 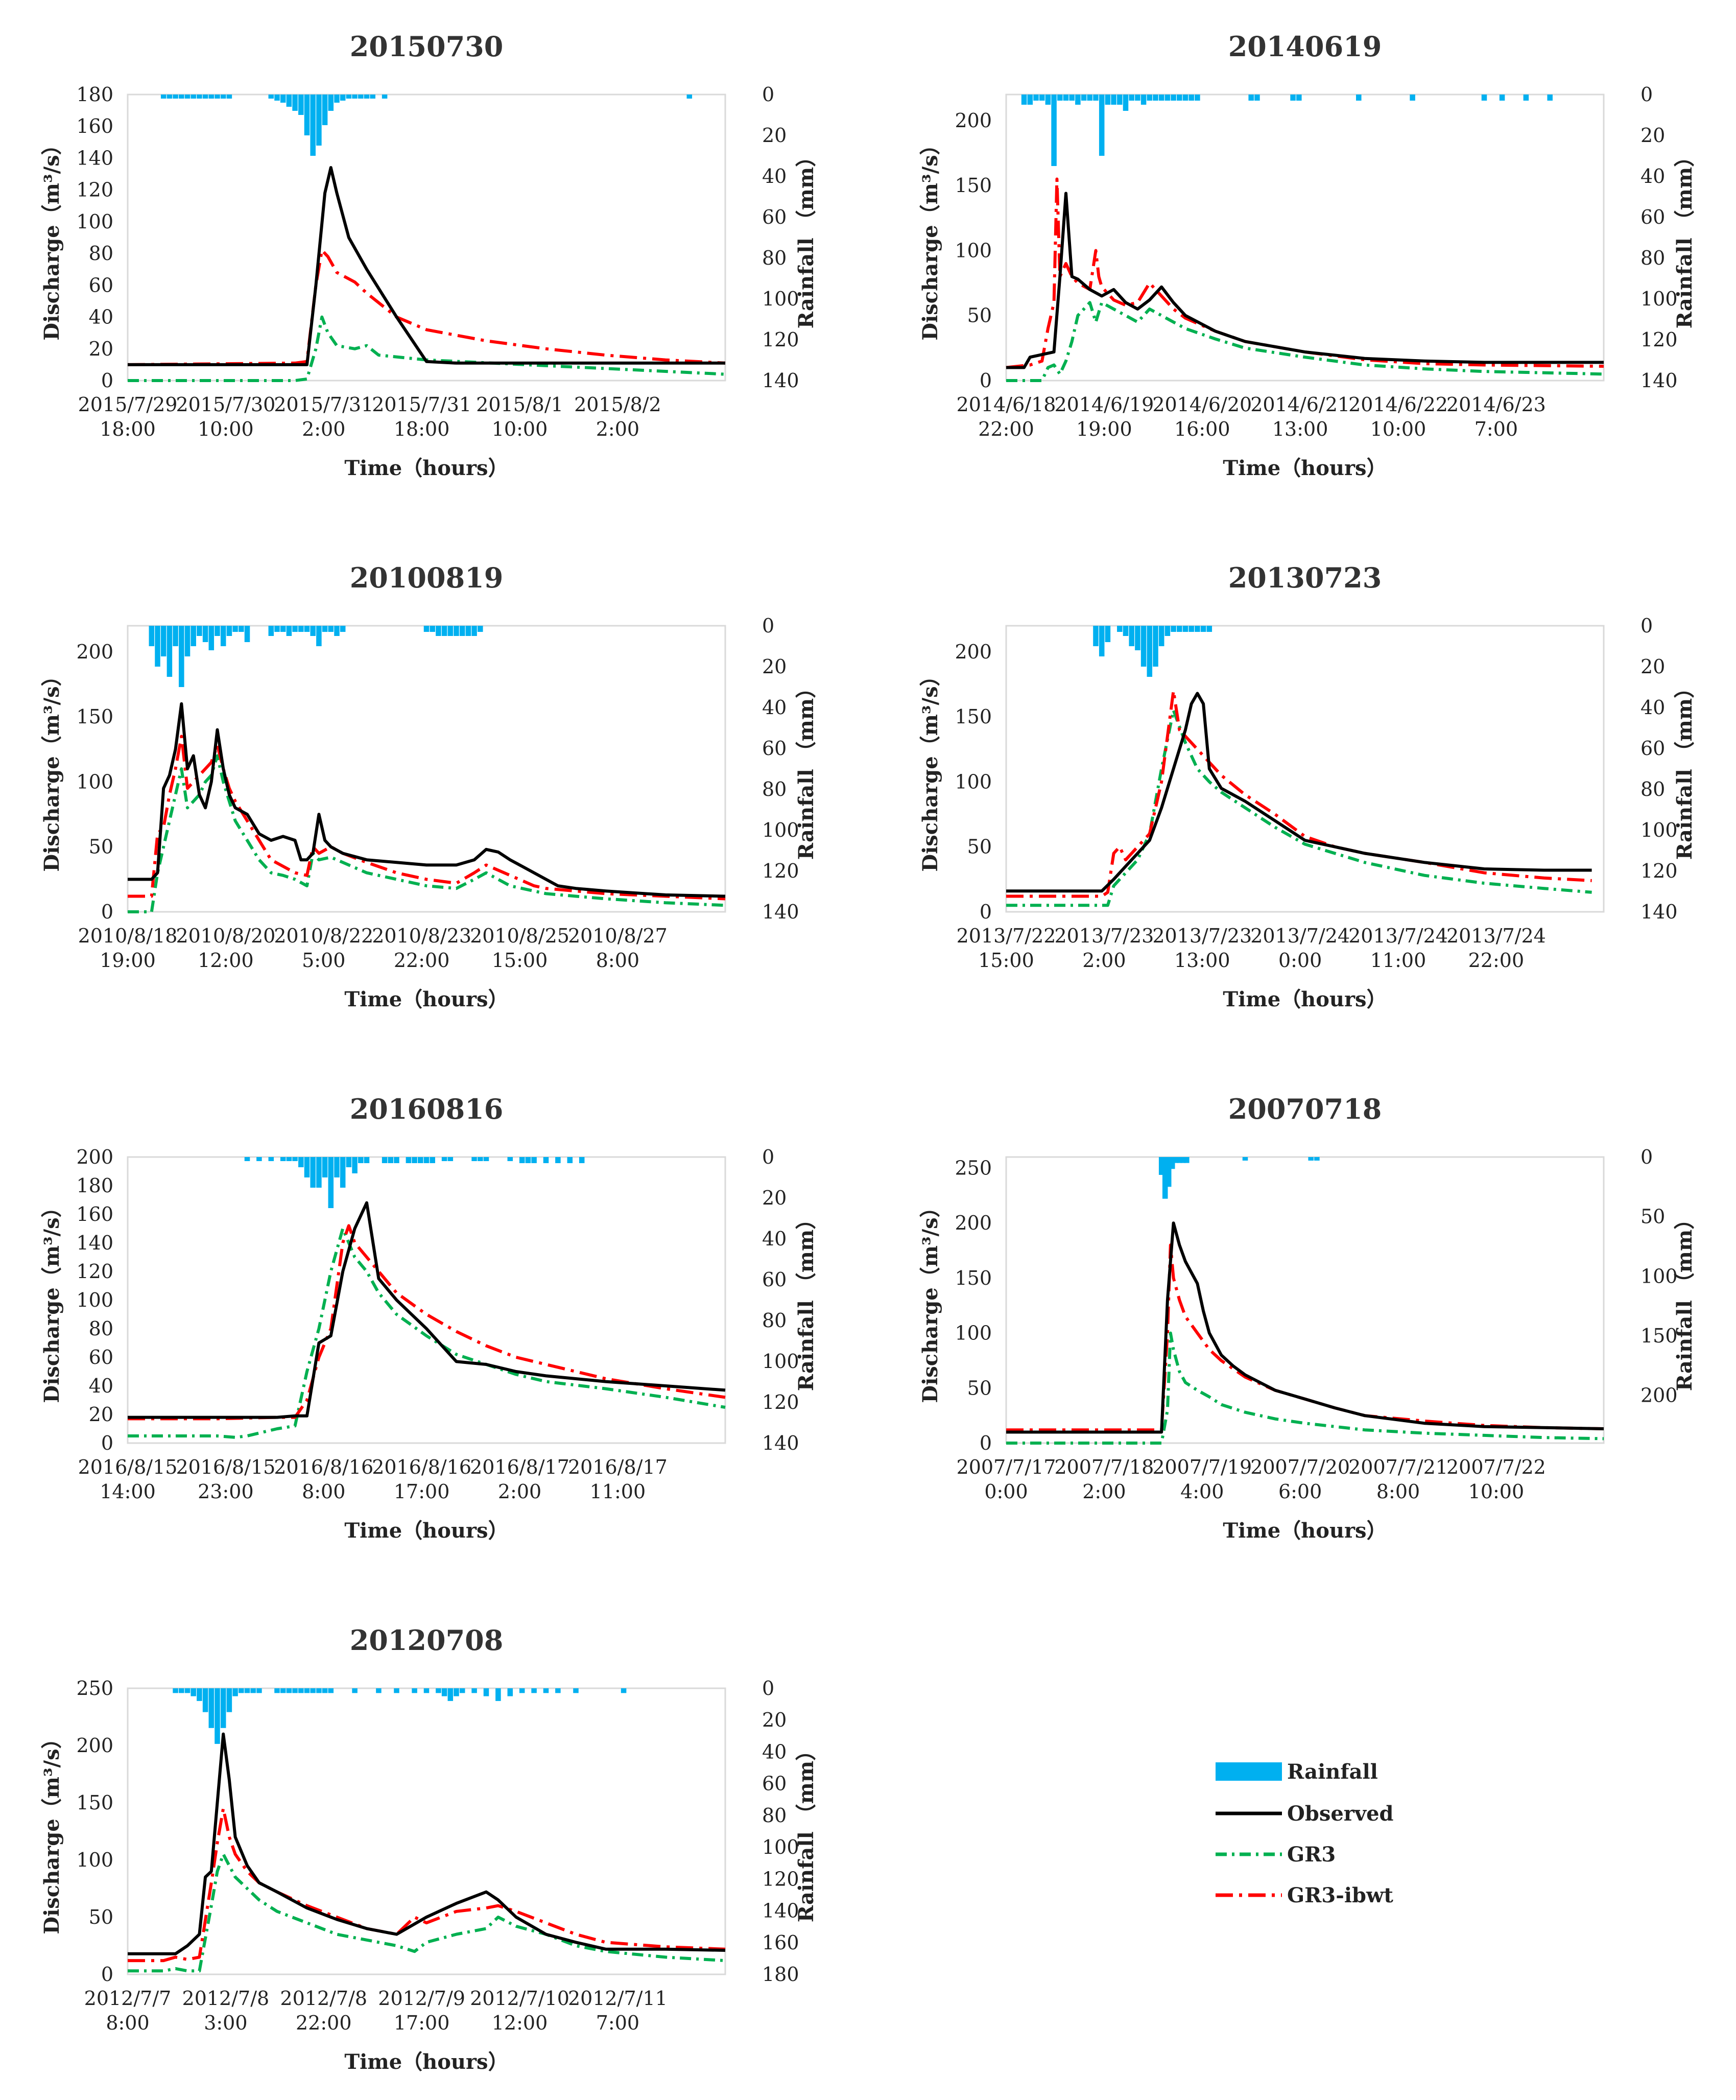 I want to click on x-tick-label: 2007/7/20 6:00, so click(x=1300, y=1479).